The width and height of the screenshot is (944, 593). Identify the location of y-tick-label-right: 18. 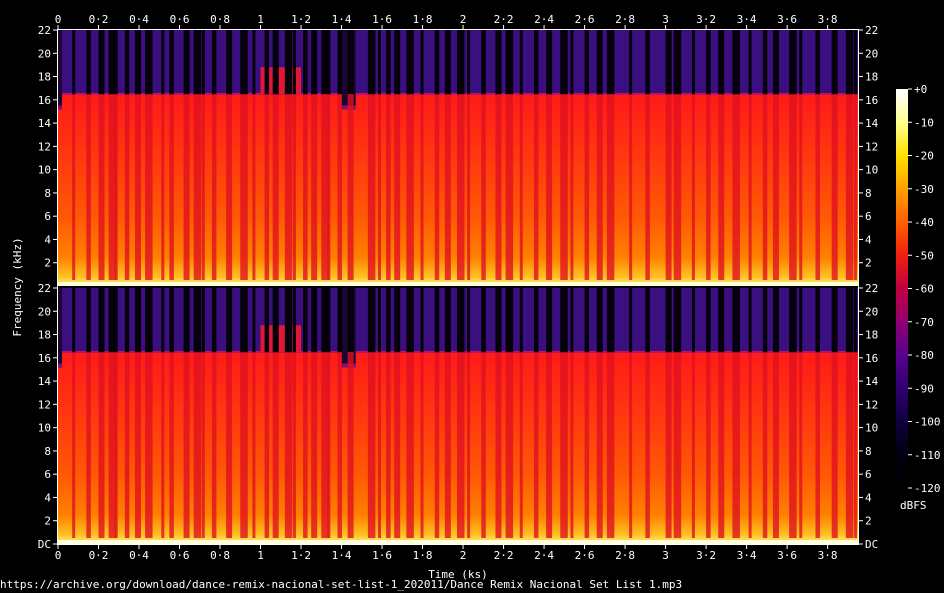
(871, 77).